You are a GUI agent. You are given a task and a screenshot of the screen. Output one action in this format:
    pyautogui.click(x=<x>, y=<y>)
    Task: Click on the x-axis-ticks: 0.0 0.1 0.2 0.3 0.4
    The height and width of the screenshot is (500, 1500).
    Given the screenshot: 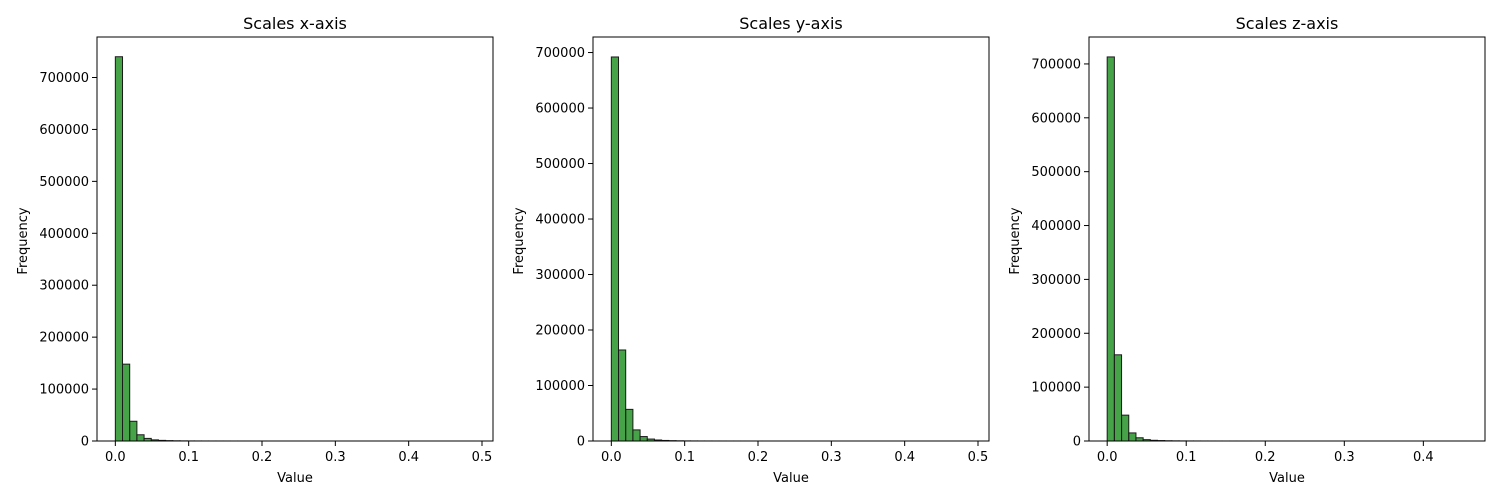 What is the action you would take?
    pyautogui.click(x=1265, y=453)
    